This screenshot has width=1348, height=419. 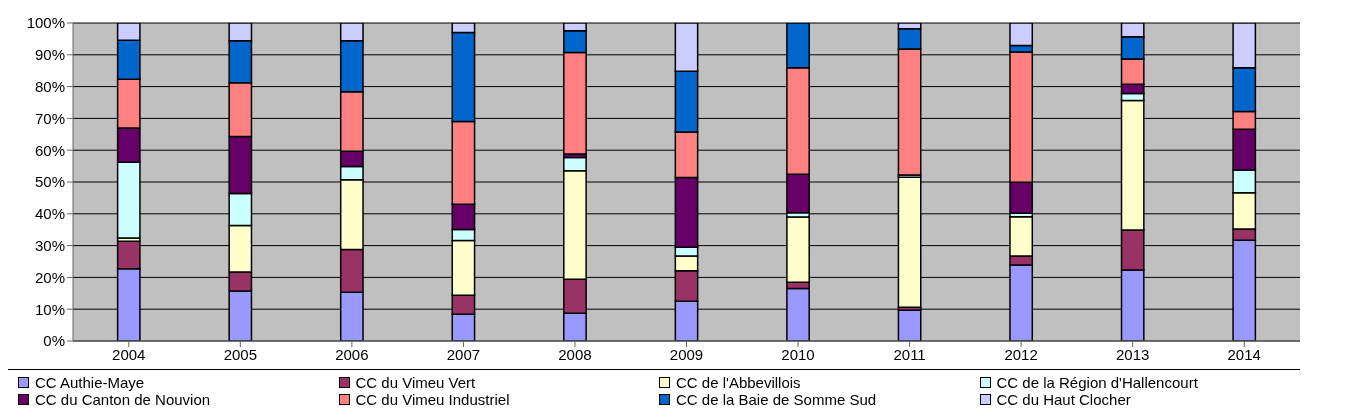 What do you see at coordinates (123, 399) in the screenshot?
I see `legend-label: CC du Canton de Nouvion` at bounding box center [123, 399].